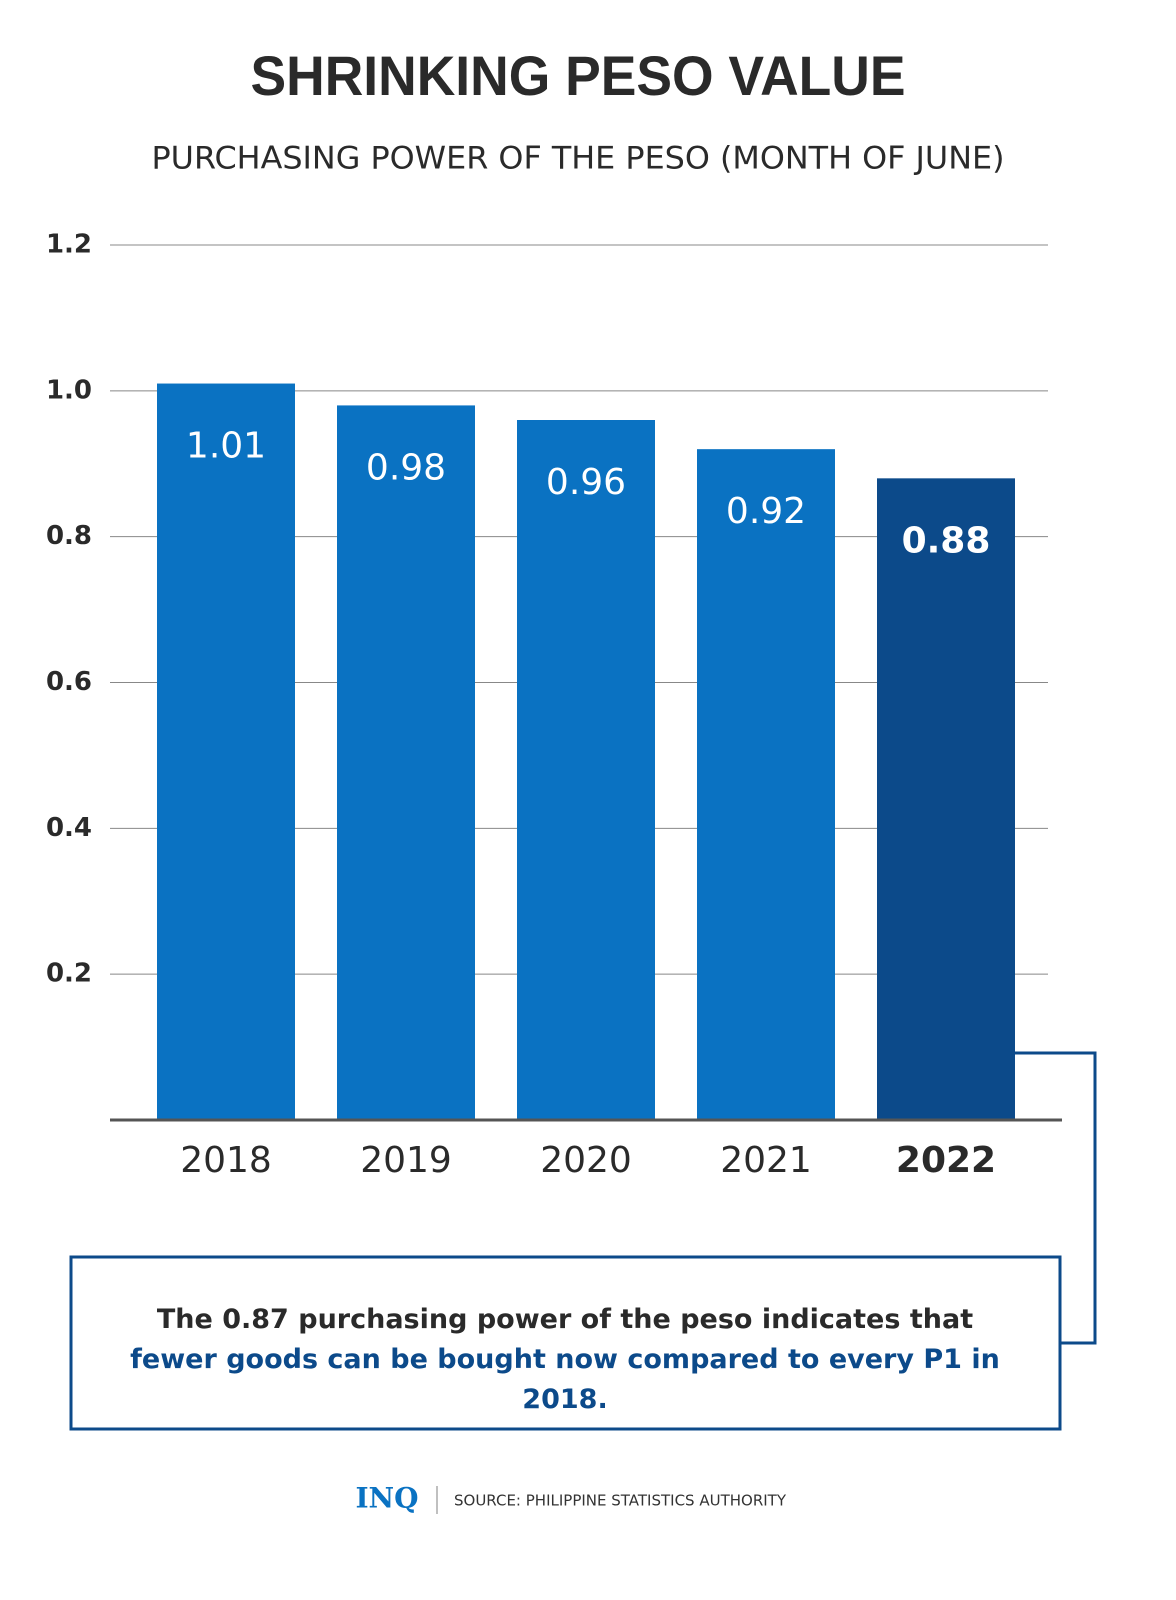 The height and width of the screenshot is (1600, 1176). What do you see at coordinates (69, 245) in the screenshot?
I see `y-tick-label: 1.2` at bounding box center [69, 245].